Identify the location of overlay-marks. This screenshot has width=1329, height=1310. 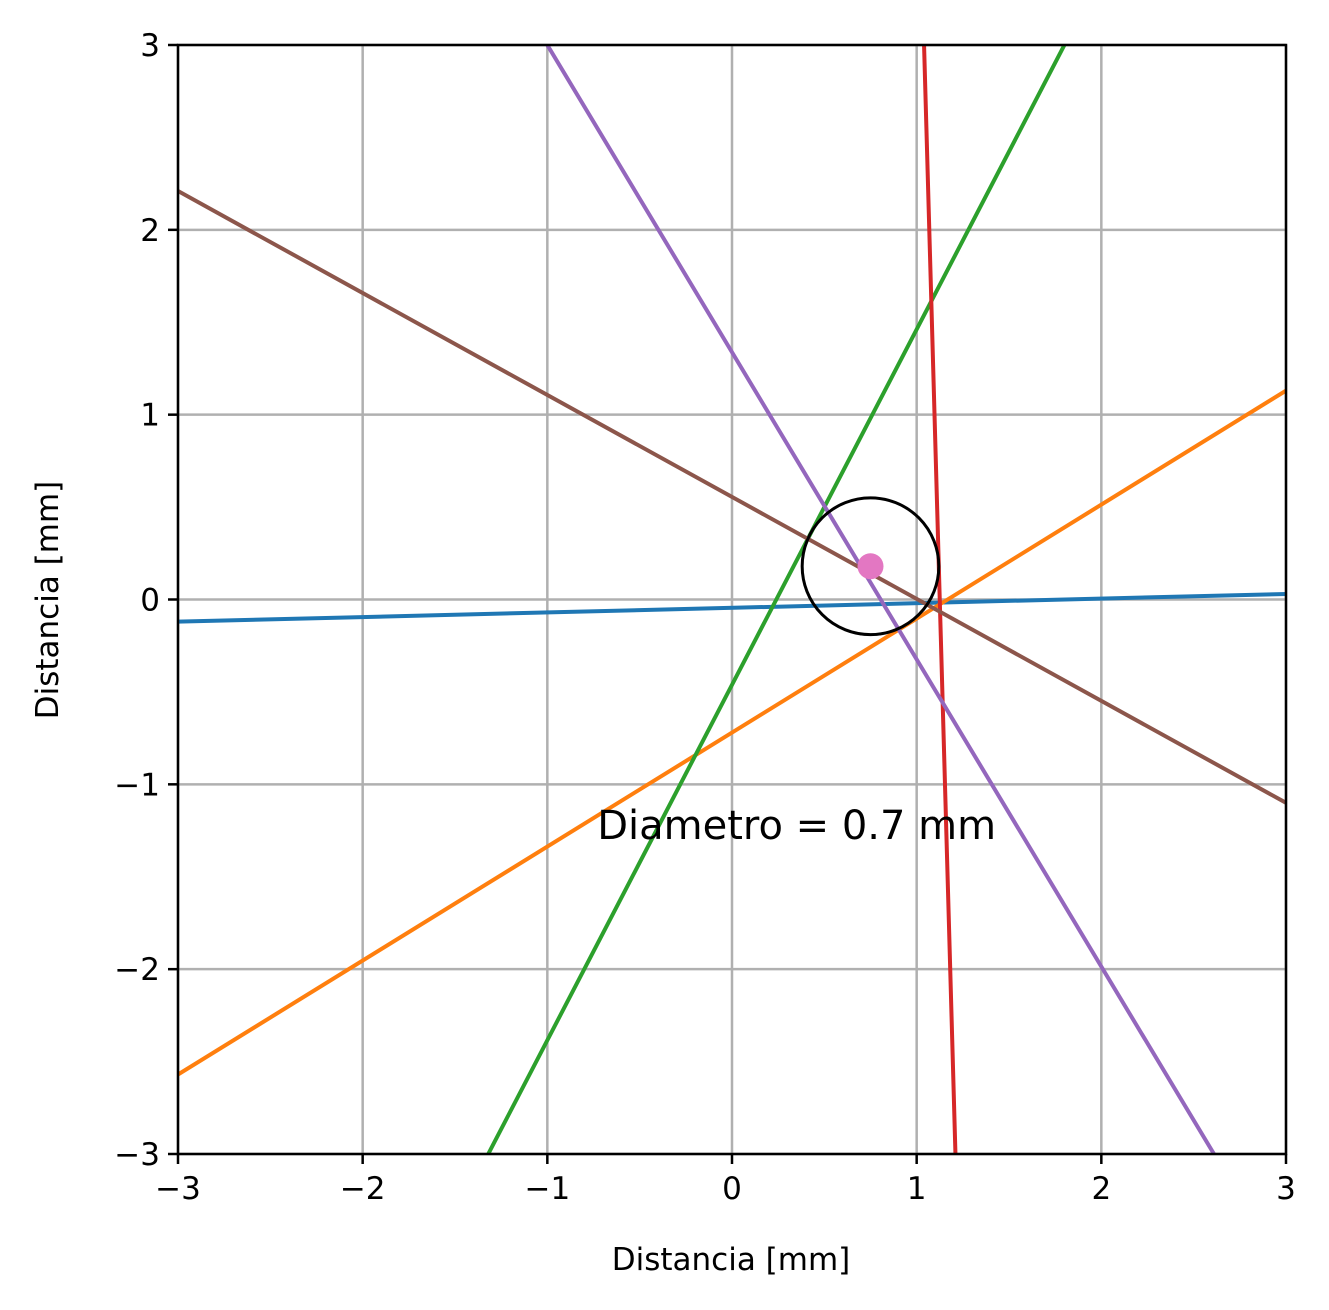
(870, 566).